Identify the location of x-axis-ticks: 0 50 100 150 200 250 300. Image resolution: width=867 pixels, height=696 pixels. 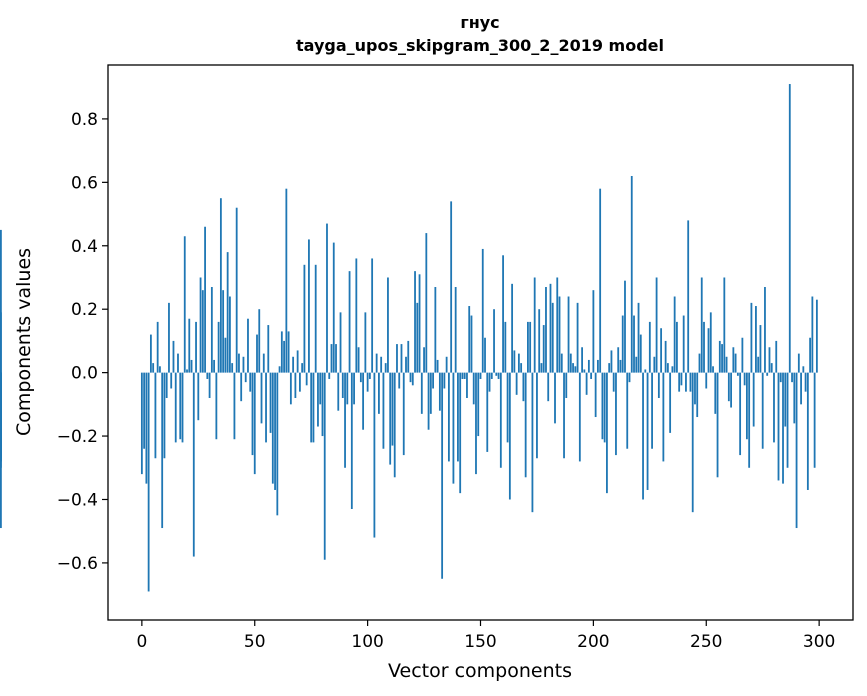
(485, 636).